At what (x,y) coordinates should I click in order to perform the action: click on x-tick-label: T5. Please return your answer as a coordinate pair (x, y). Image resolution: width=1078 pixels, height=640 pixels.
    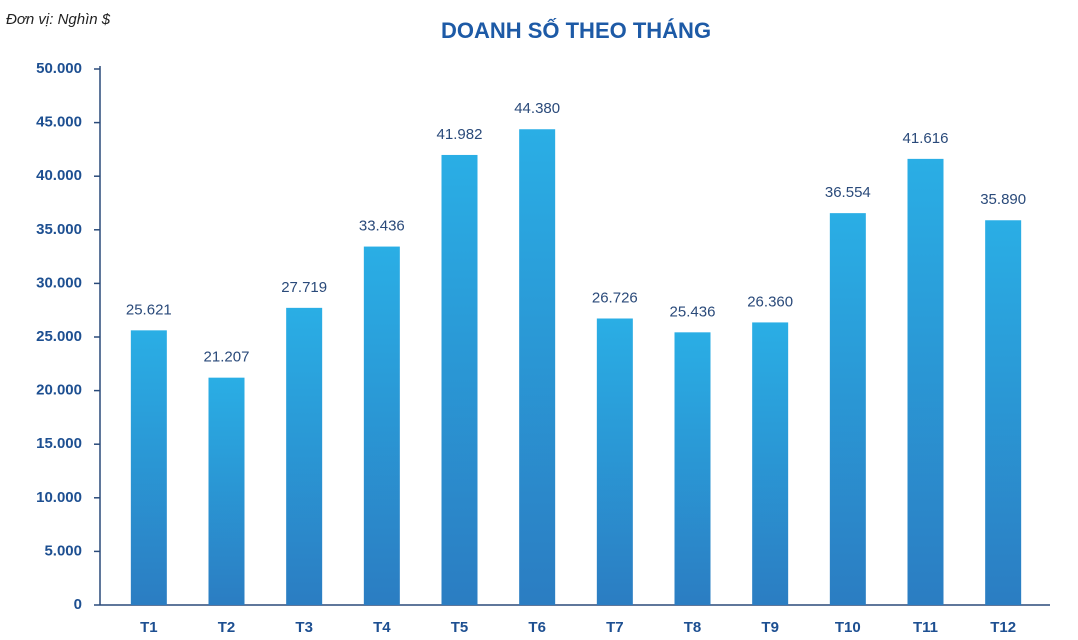
    Looking at the image, I should click on (460, 627).